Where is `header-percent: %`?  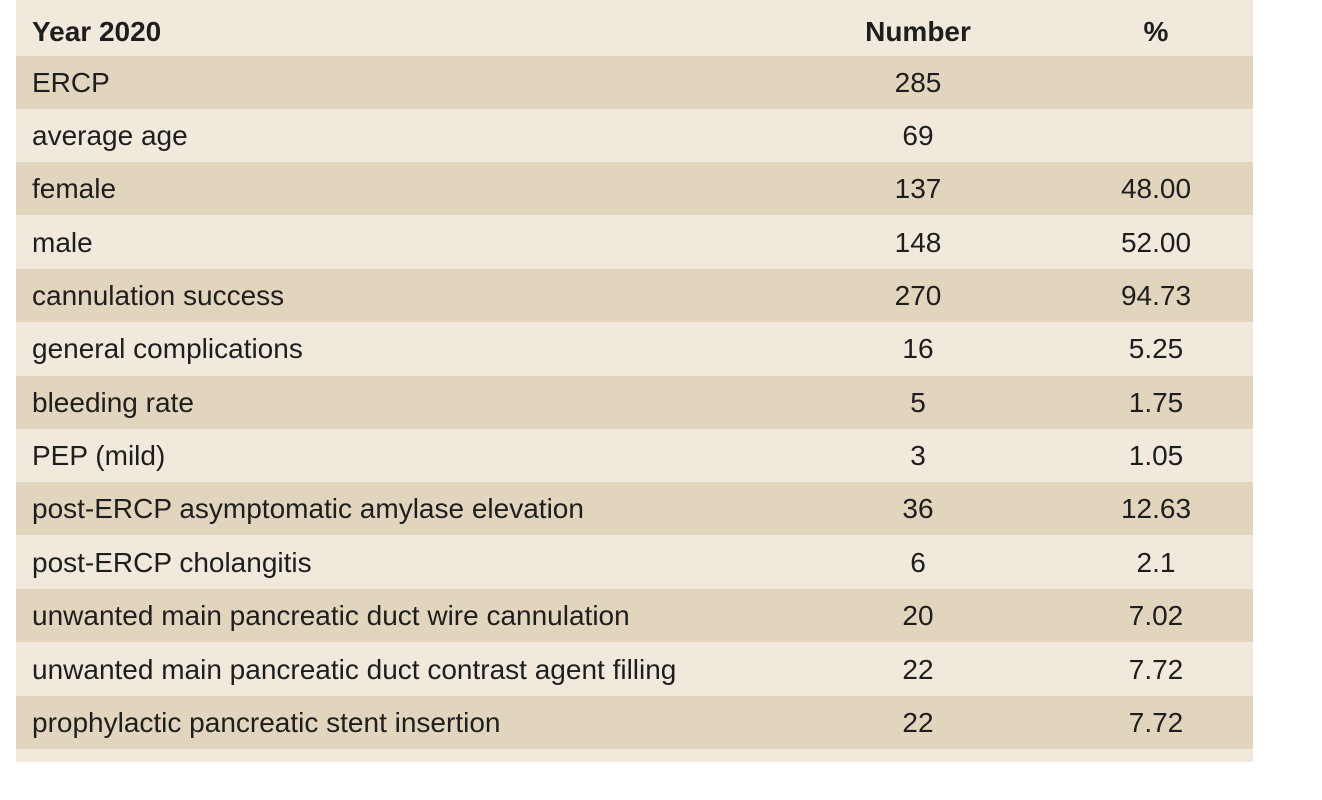 header-percent: % is located at coordinates (1156, 31).